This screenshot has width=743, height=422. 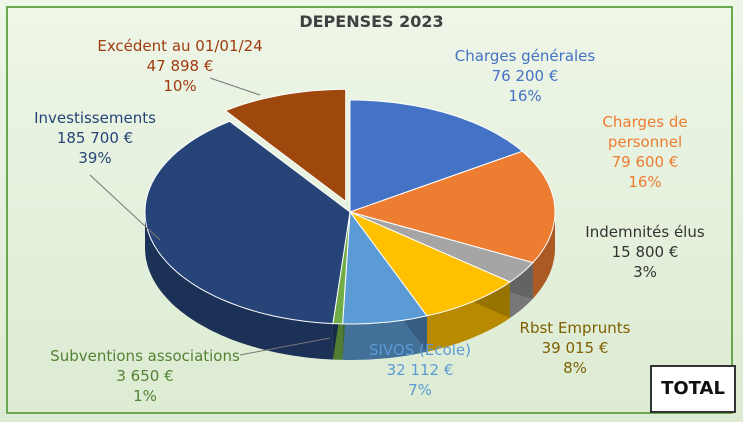 I want to click on label-percent: 1%, so click(x=145, y=396).